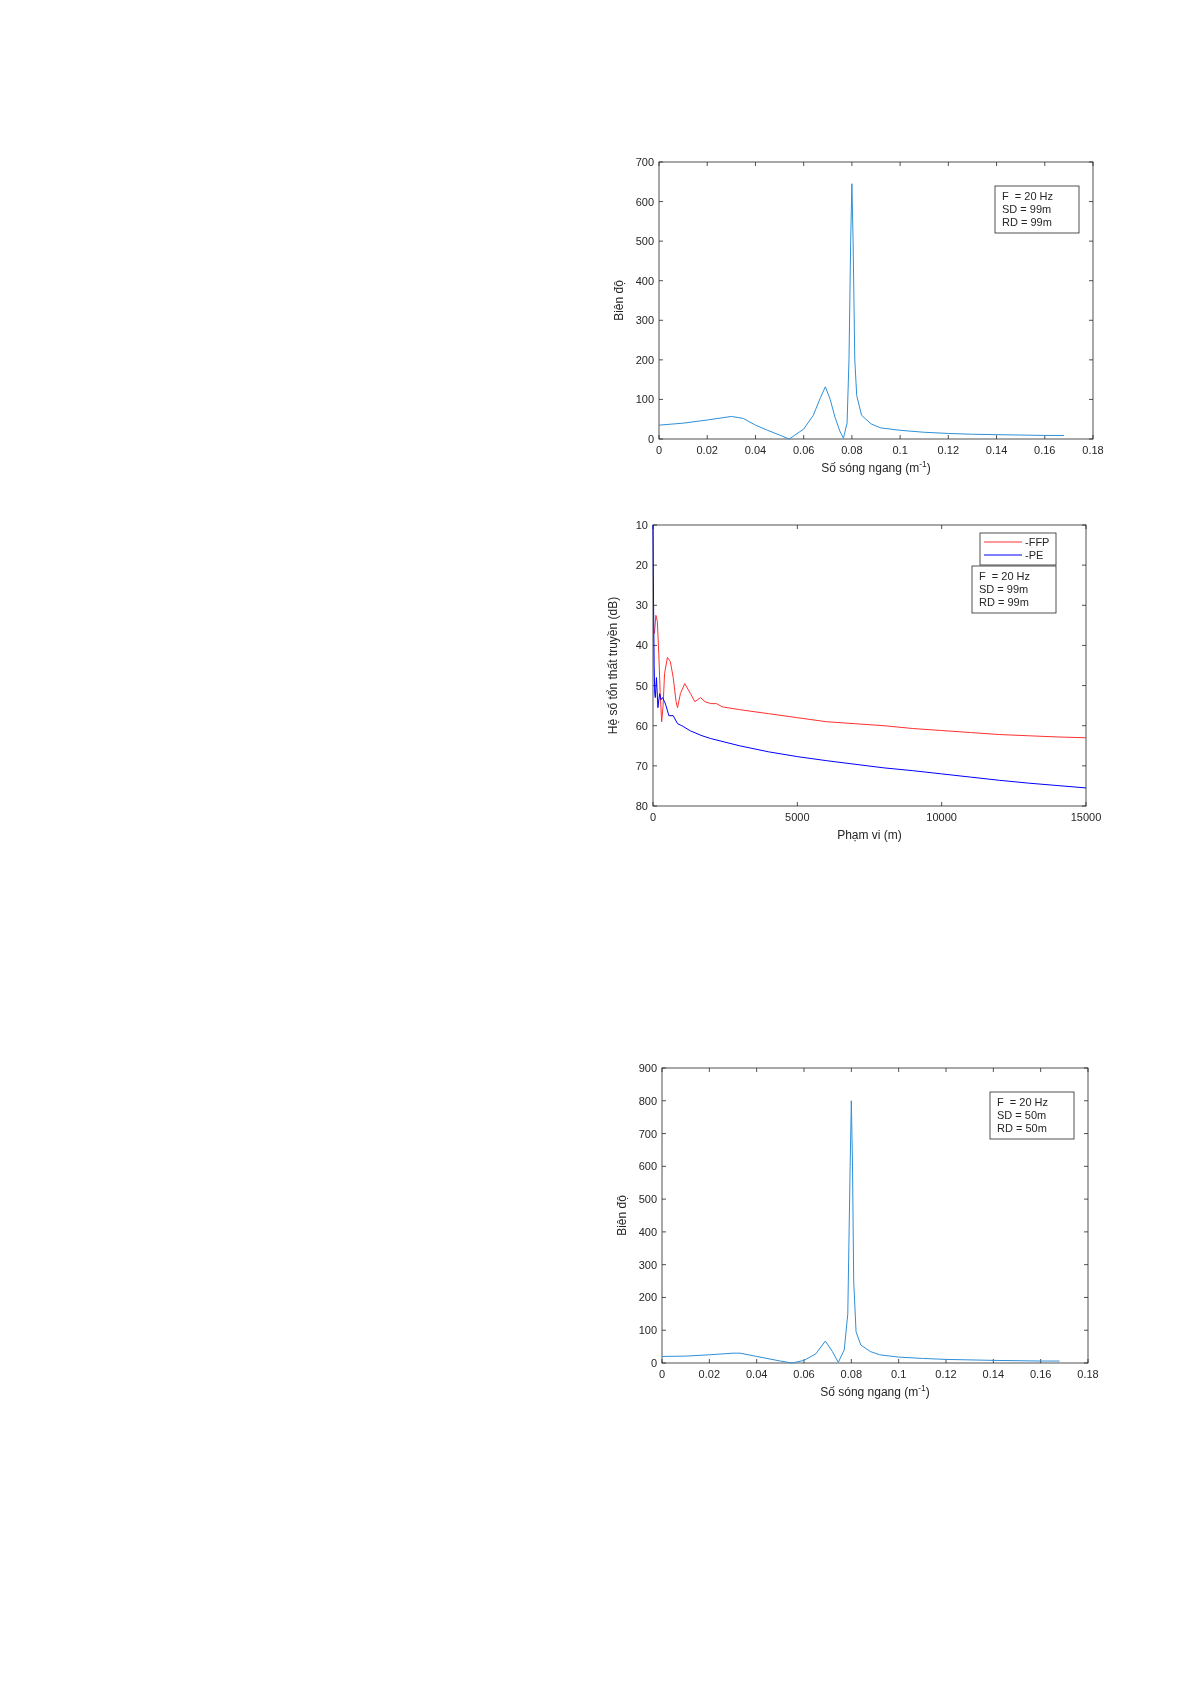  I want to click on legend-label: -PE, so click(1034, 555).